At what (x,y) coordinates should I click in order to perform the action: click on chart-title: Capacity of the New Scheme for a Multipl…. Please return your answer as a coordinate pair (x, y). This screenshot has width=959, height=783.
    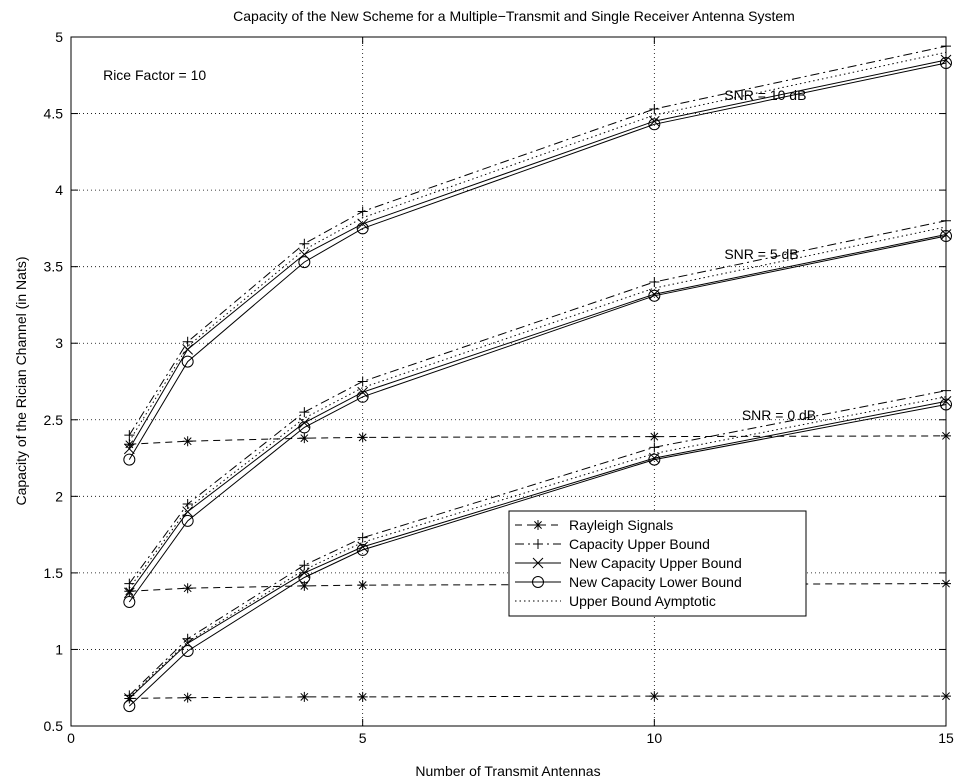
    Looking at the image, I should click on (514, 16).